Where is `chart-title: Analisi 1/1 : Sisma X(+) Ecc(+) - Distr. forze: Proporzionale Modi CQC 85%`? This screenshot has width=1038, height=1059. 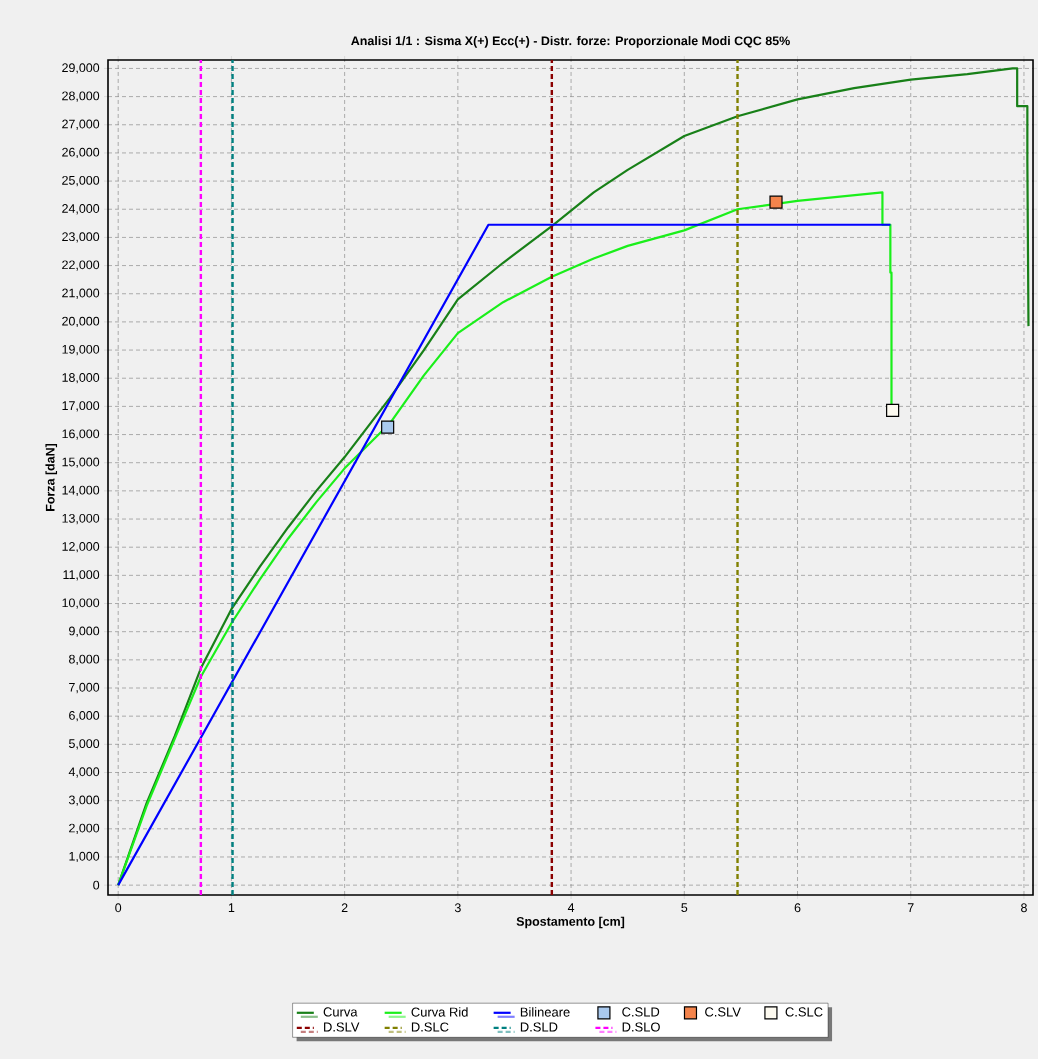 chart-title: Analisi 1/1 : Sisma X(+) Ecc(+) - Distr. forze: Proporzionale Modi CQC 85% is located at coordinates (570, 42).